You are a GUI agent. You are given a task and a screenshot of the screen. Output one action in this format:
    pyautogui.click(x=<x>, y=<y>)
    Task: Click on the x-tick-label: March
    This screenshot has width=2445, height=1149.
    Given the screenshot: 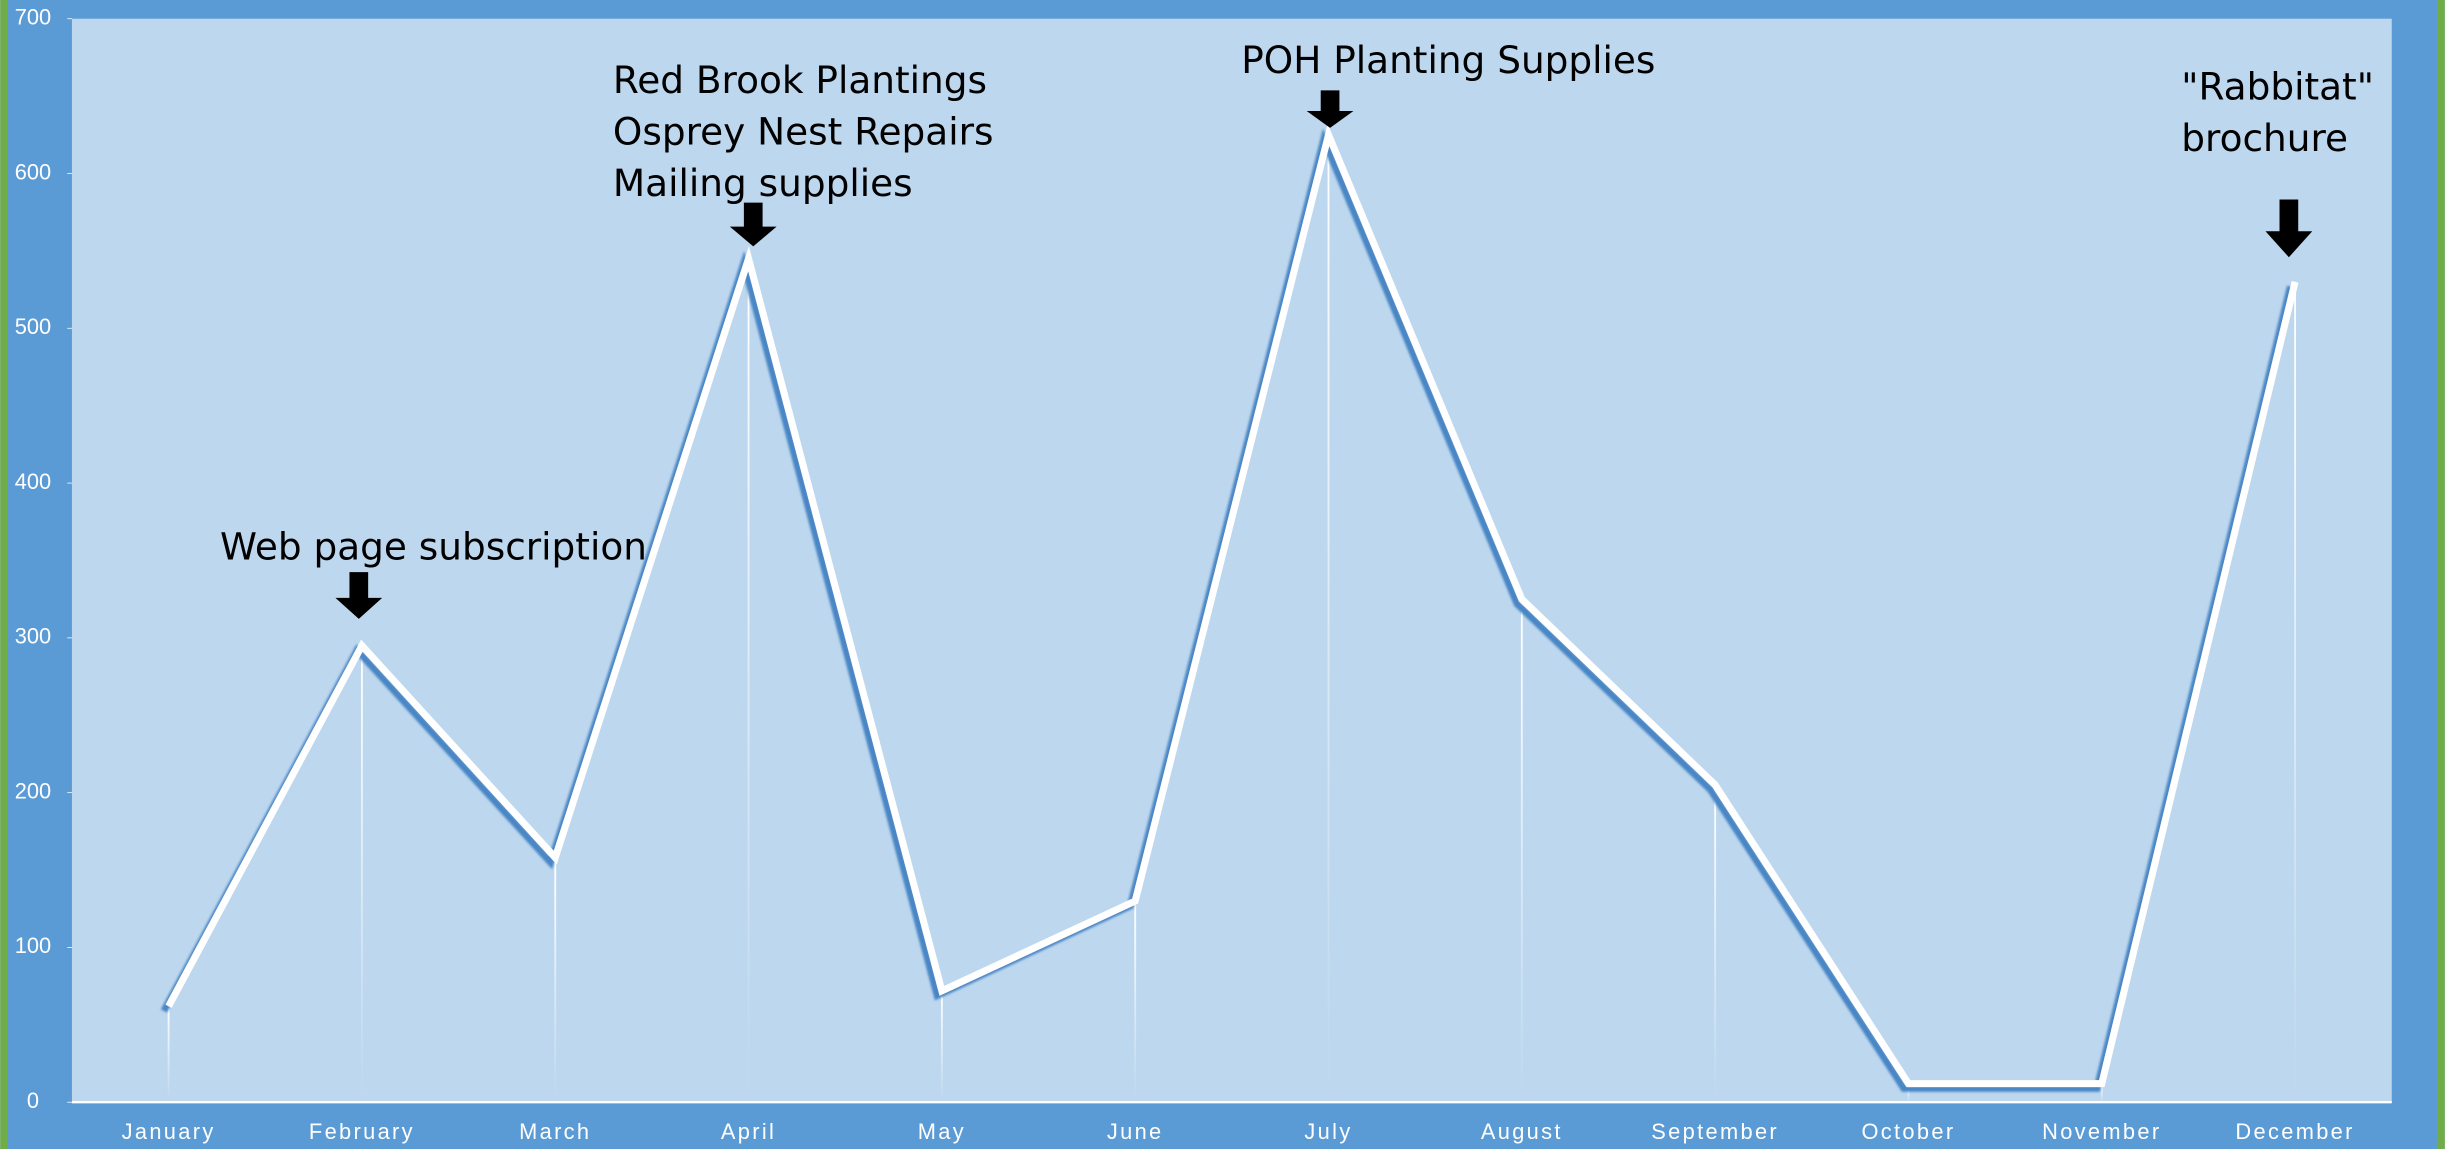 What is the action you would take?
    pyautogui.click(x=555, y=1131)
    